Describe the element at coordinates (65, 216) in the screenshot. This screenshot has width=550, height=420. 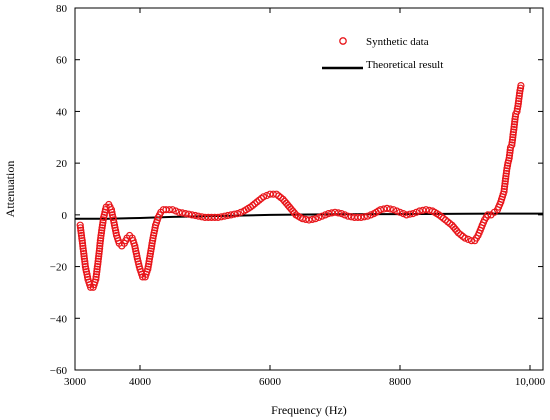
I see `y-tick-label: 0` at that location.